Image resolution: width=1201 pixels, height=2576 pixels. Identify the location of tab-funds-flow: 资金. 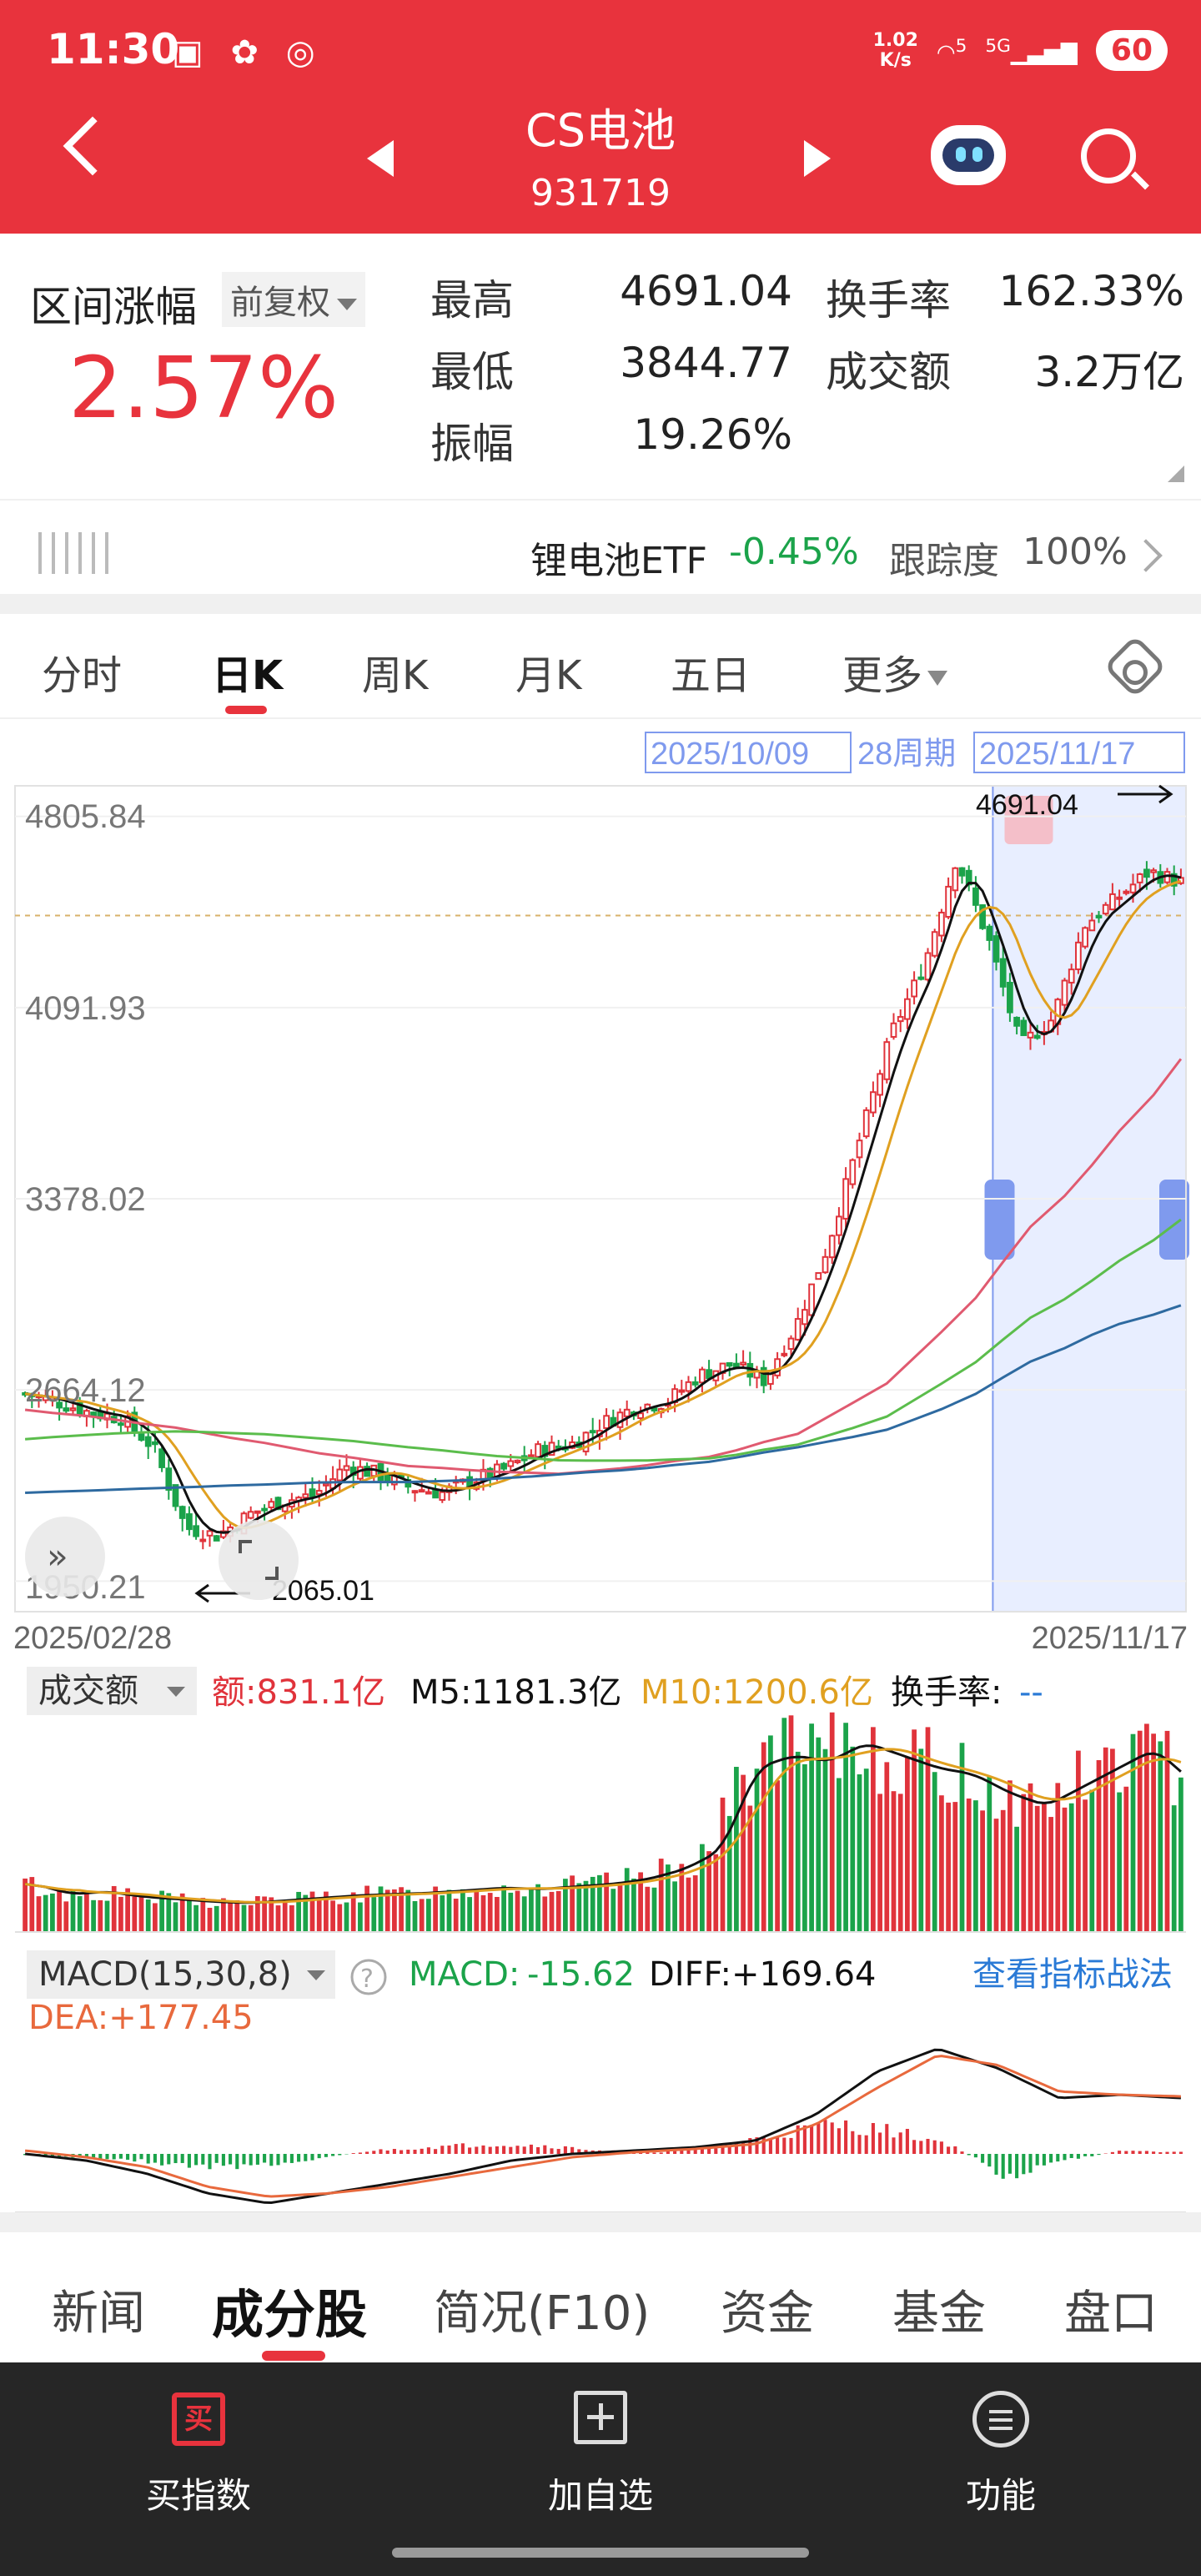
(768, 2314).